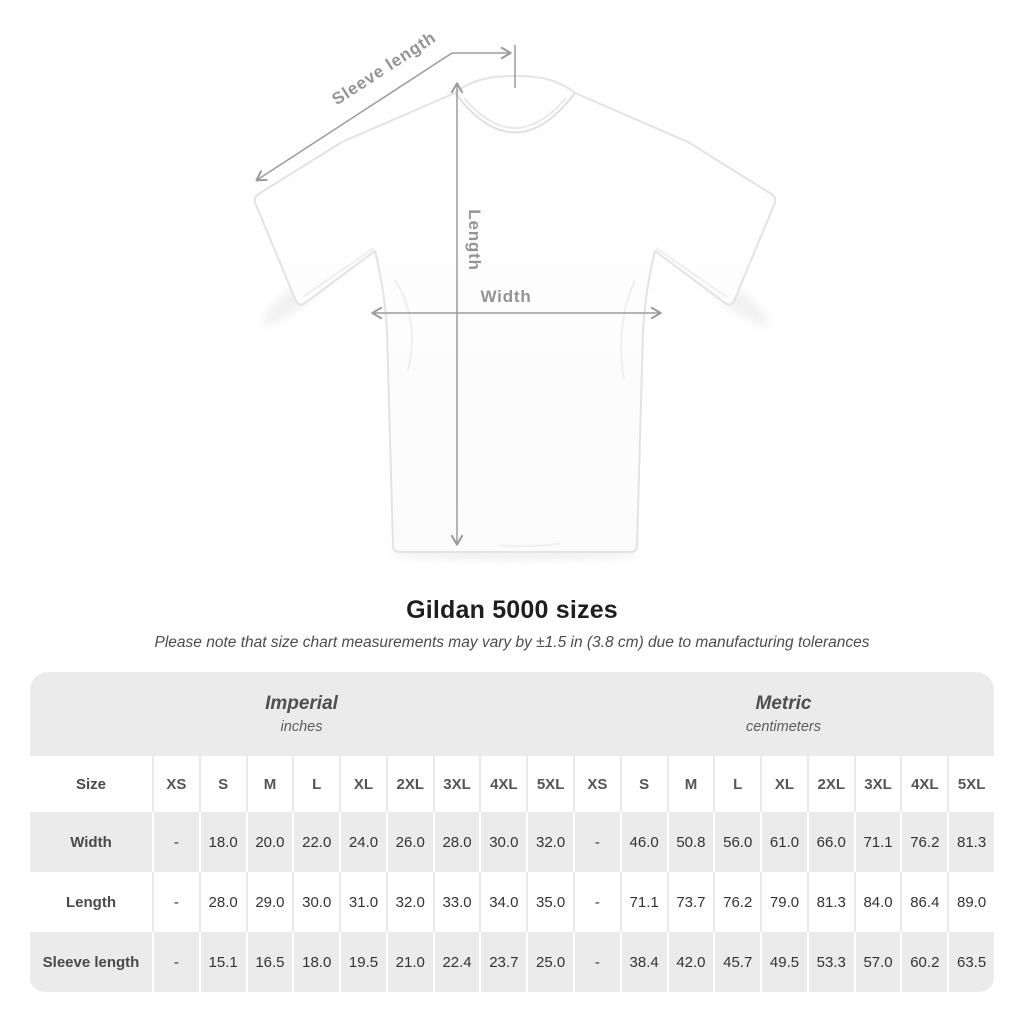  What do you see at coordinates (783, 703) in the screenshot?
I see `metric-label: Metric` at bounding box center [783, 703].